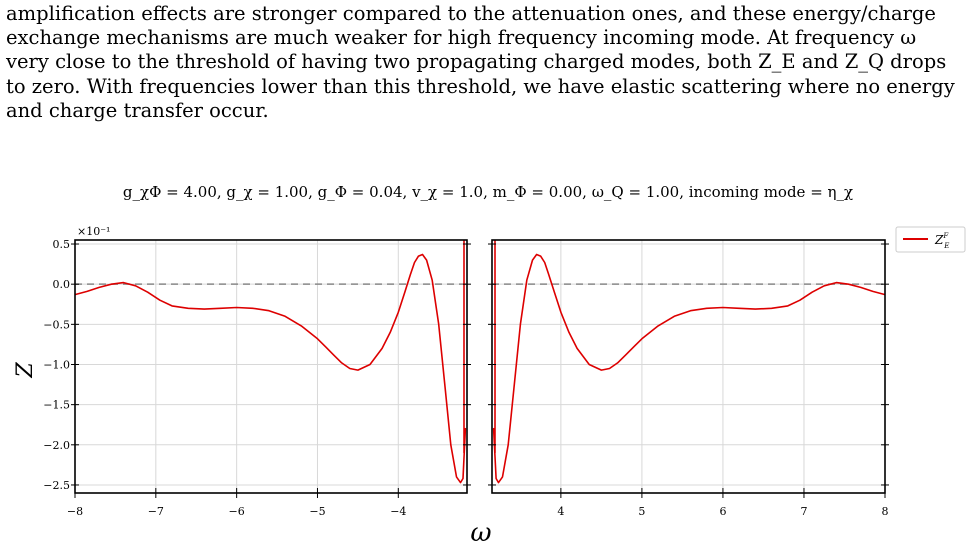 The width and height of the screenshot is (976, 547). What do you see at coordinates (560, 511) in the screenshot?
I see `x-tick-label: 4` at bounding box center [560, 511].